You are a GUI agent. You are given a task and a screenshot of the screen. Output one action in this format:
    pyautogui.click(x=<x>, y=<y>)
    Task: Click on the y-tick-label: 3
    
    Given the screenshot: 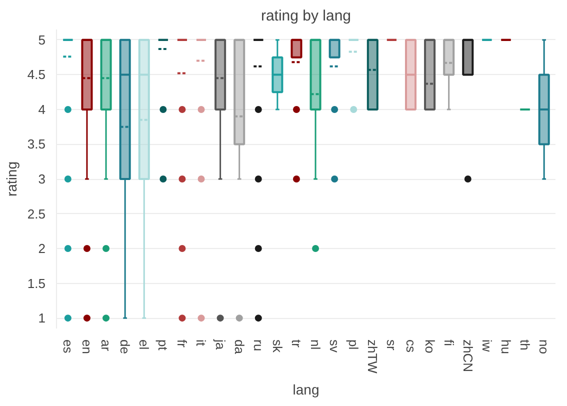 What is the action you would take?
    pyautogui.click(x=42, y=179)
    